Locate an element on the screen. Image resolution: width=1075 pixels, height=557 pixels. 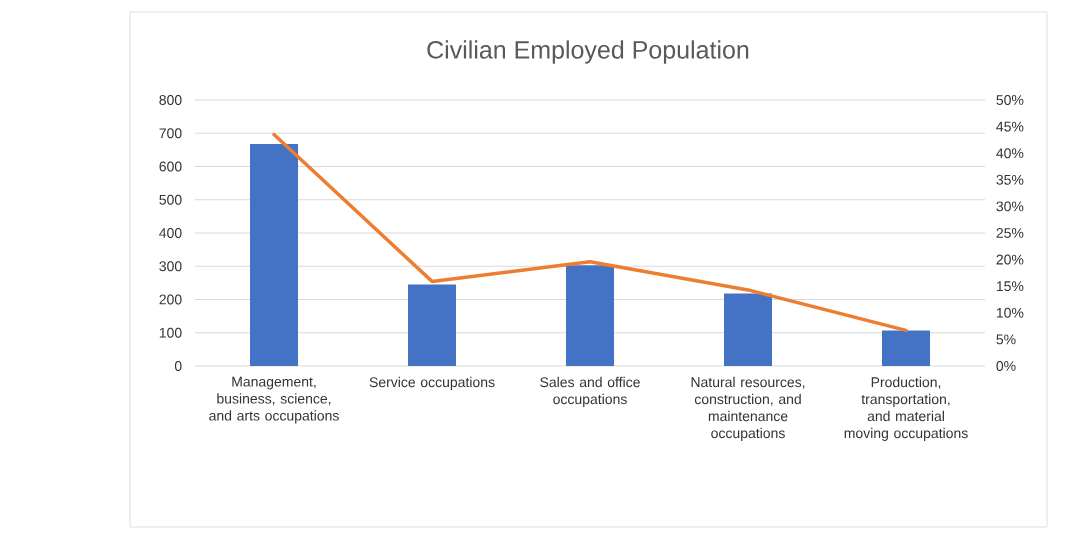
y-tick-label: 700 is located at coordinates (170, 133).